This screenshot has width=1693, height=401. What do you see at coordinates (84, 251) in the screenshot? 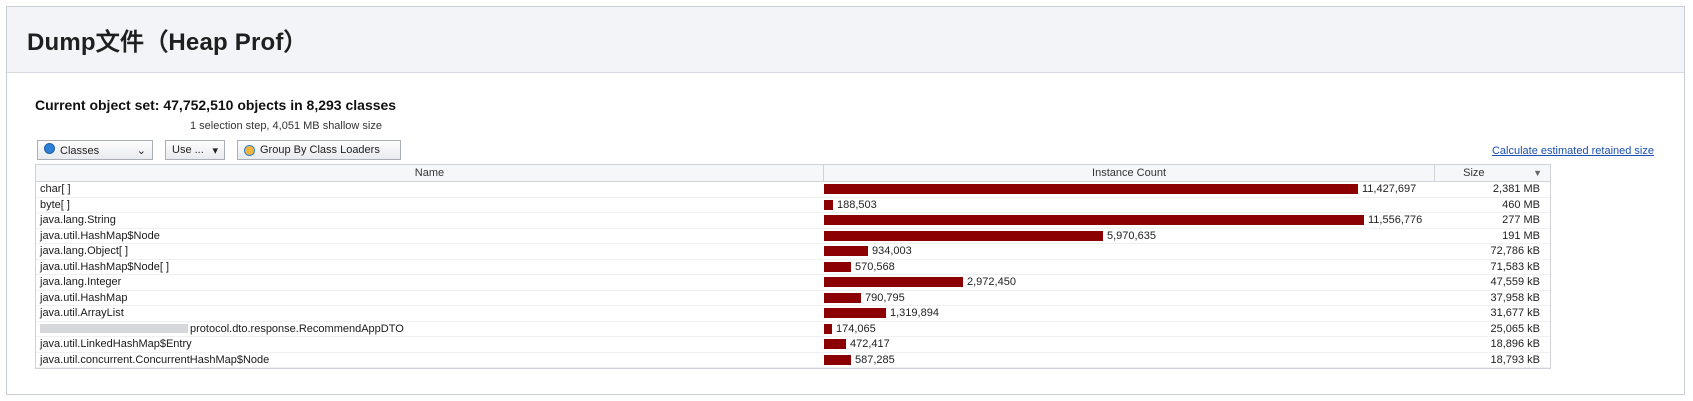
I see `class-name: java.lang.Object[ ]` at bounding box center [84, 251].